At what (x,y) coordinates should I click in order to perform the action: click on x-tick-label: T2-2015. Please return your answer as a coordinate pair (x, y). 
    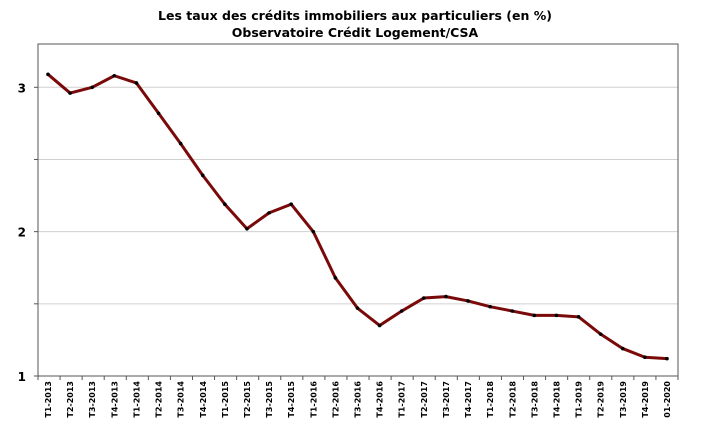
    Looking at the image, I should click on (247, 399).